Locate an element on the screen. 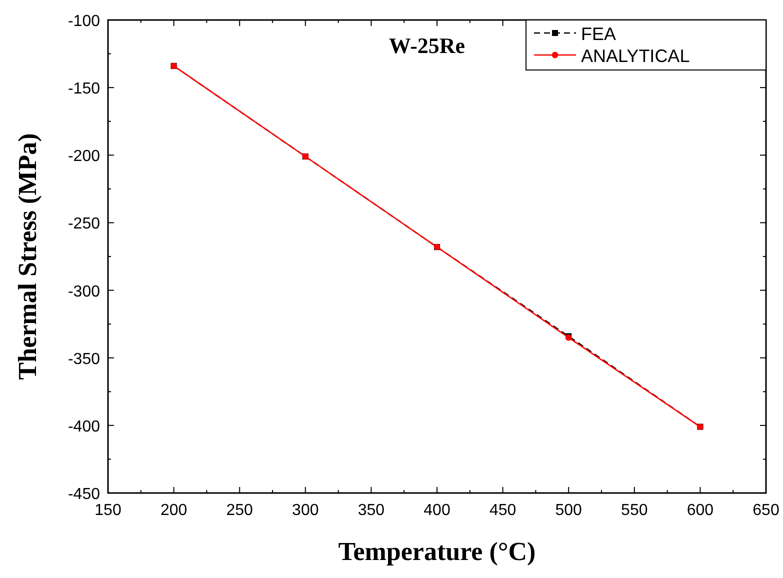 The width and height of the screenshot is (783, 578). y-tick-label: -250 is located at coordinates (84, 224).